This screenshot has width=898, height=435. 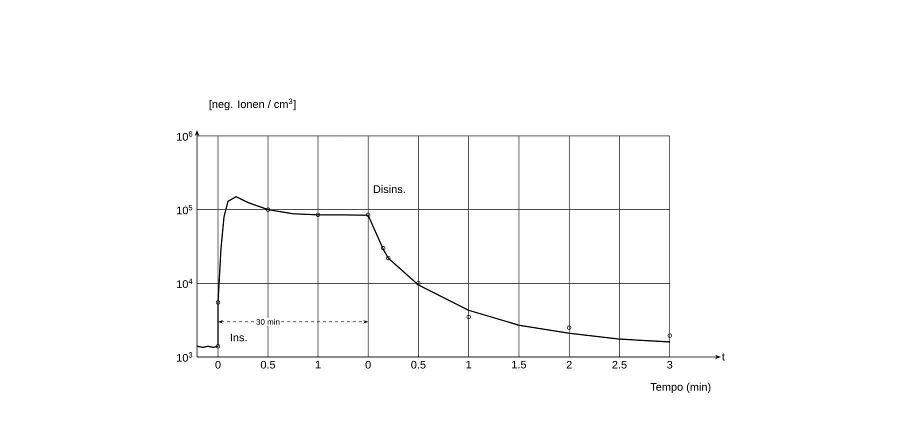 I want to click on x-tick-label: 1.5, so click(x=519, y=364).